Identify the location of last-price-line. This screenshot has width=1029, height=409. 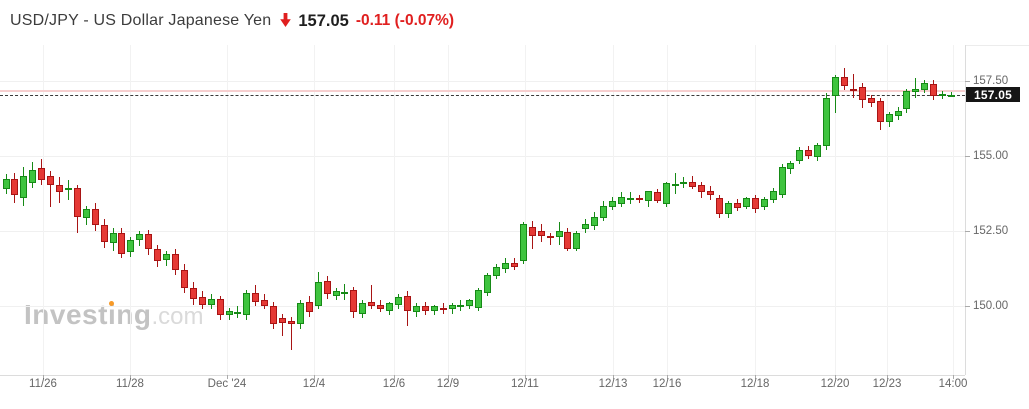
(482, 95).